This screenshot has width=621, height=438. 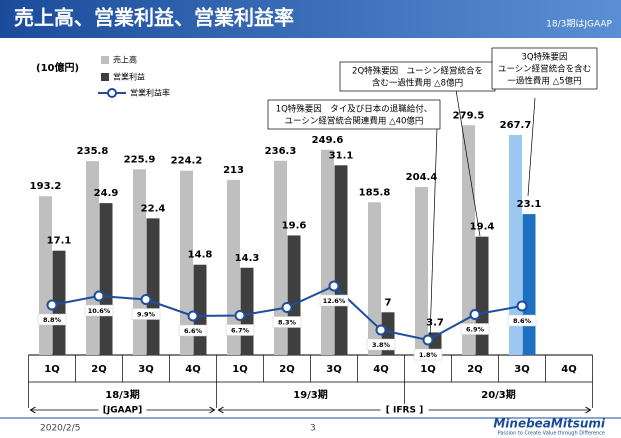 What do you see at coordinates (129, 77) in the screenshot?
I see `legend-label: 営業利益` at bounding box center [129, 77].